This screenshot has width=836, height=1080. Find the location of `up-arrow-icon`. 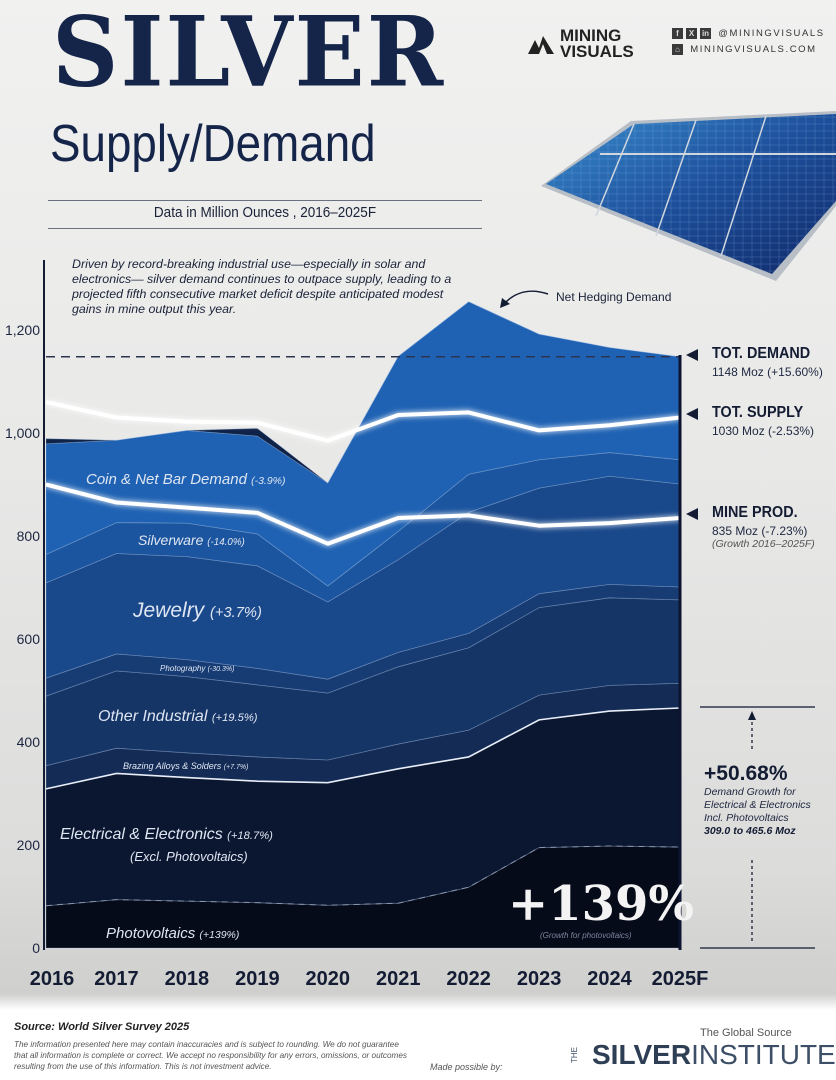

up-arrow-icon is located at coordinates (752, 715).